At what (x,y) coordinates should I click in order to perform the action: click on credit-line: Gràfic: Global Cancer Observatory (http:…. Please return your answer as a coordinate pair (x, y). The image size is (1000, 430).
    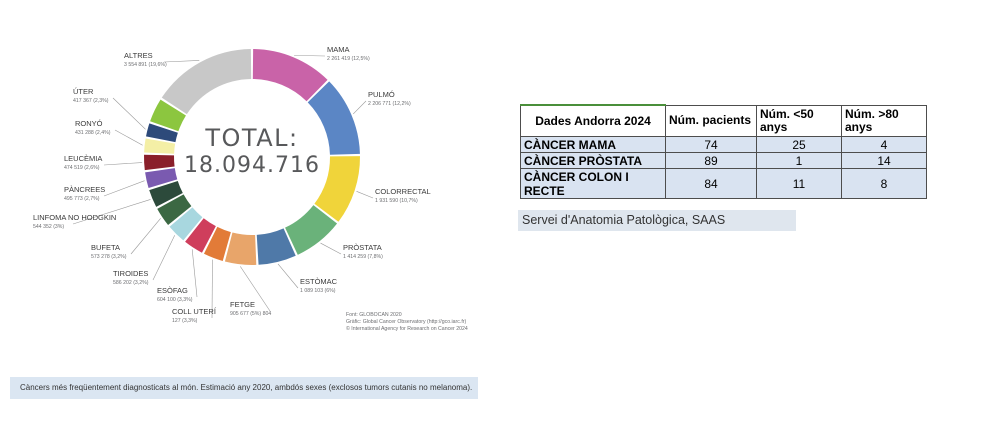
    Looking at the image, I should click on (406, 322).